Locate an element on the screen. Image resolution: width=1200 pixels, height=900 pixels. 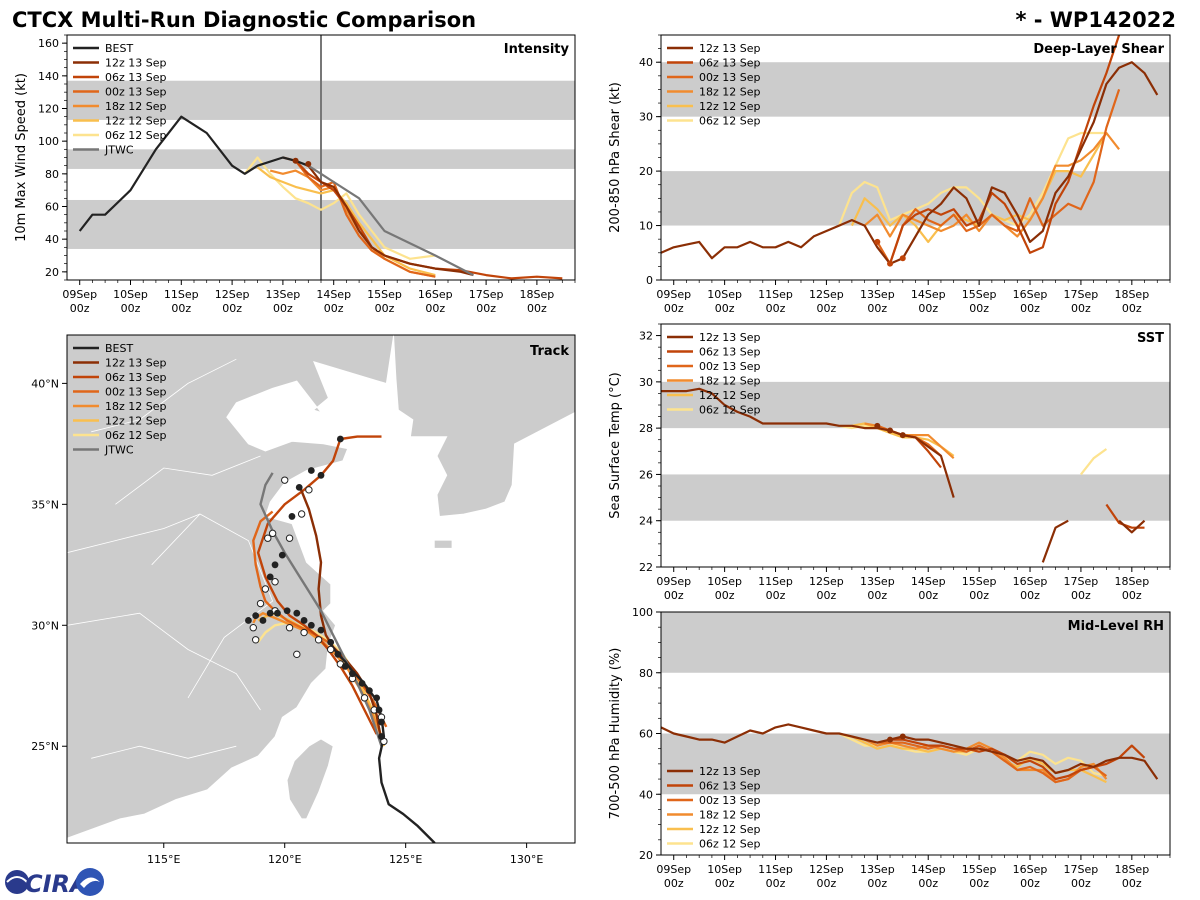
intensity-ytick-label: 120 is located at coordinates (48, 109).